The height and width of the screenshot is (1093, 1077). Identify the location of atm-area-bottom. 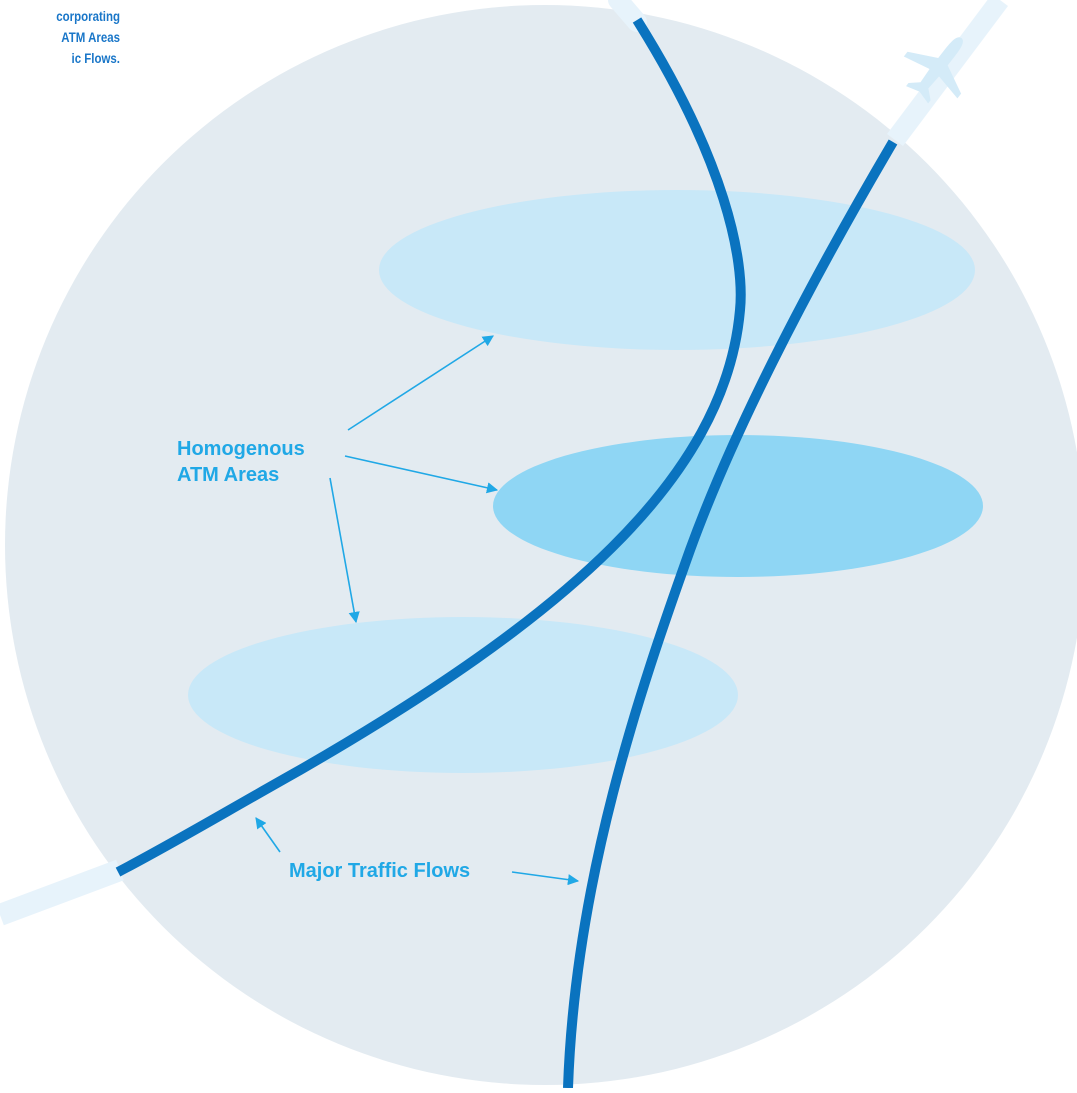
(463, 695).